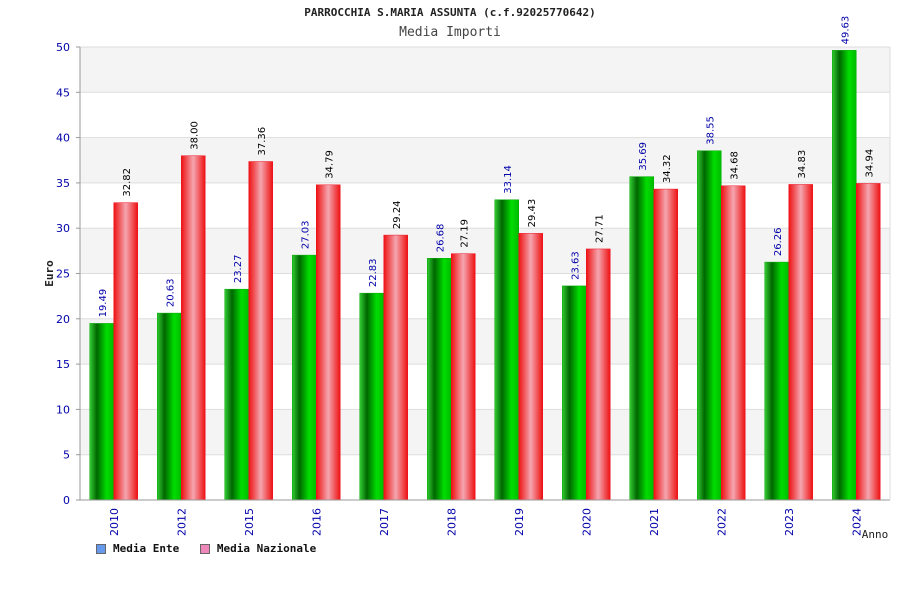  I want to click on y-tick-label: 5, so click(66, 455).